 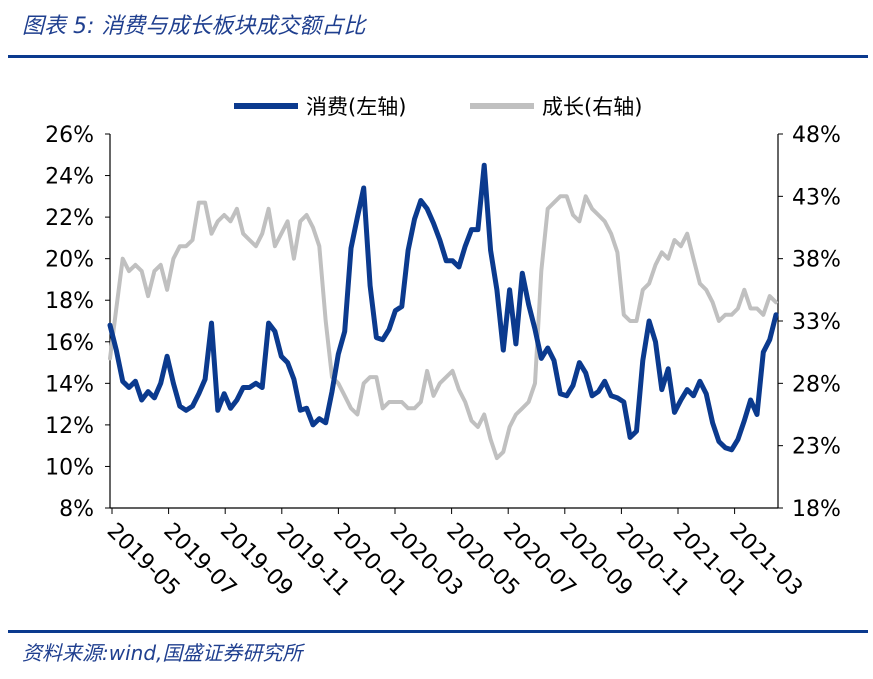 I want to click on left-tick-label: 12%, so click(x=69, y=426).